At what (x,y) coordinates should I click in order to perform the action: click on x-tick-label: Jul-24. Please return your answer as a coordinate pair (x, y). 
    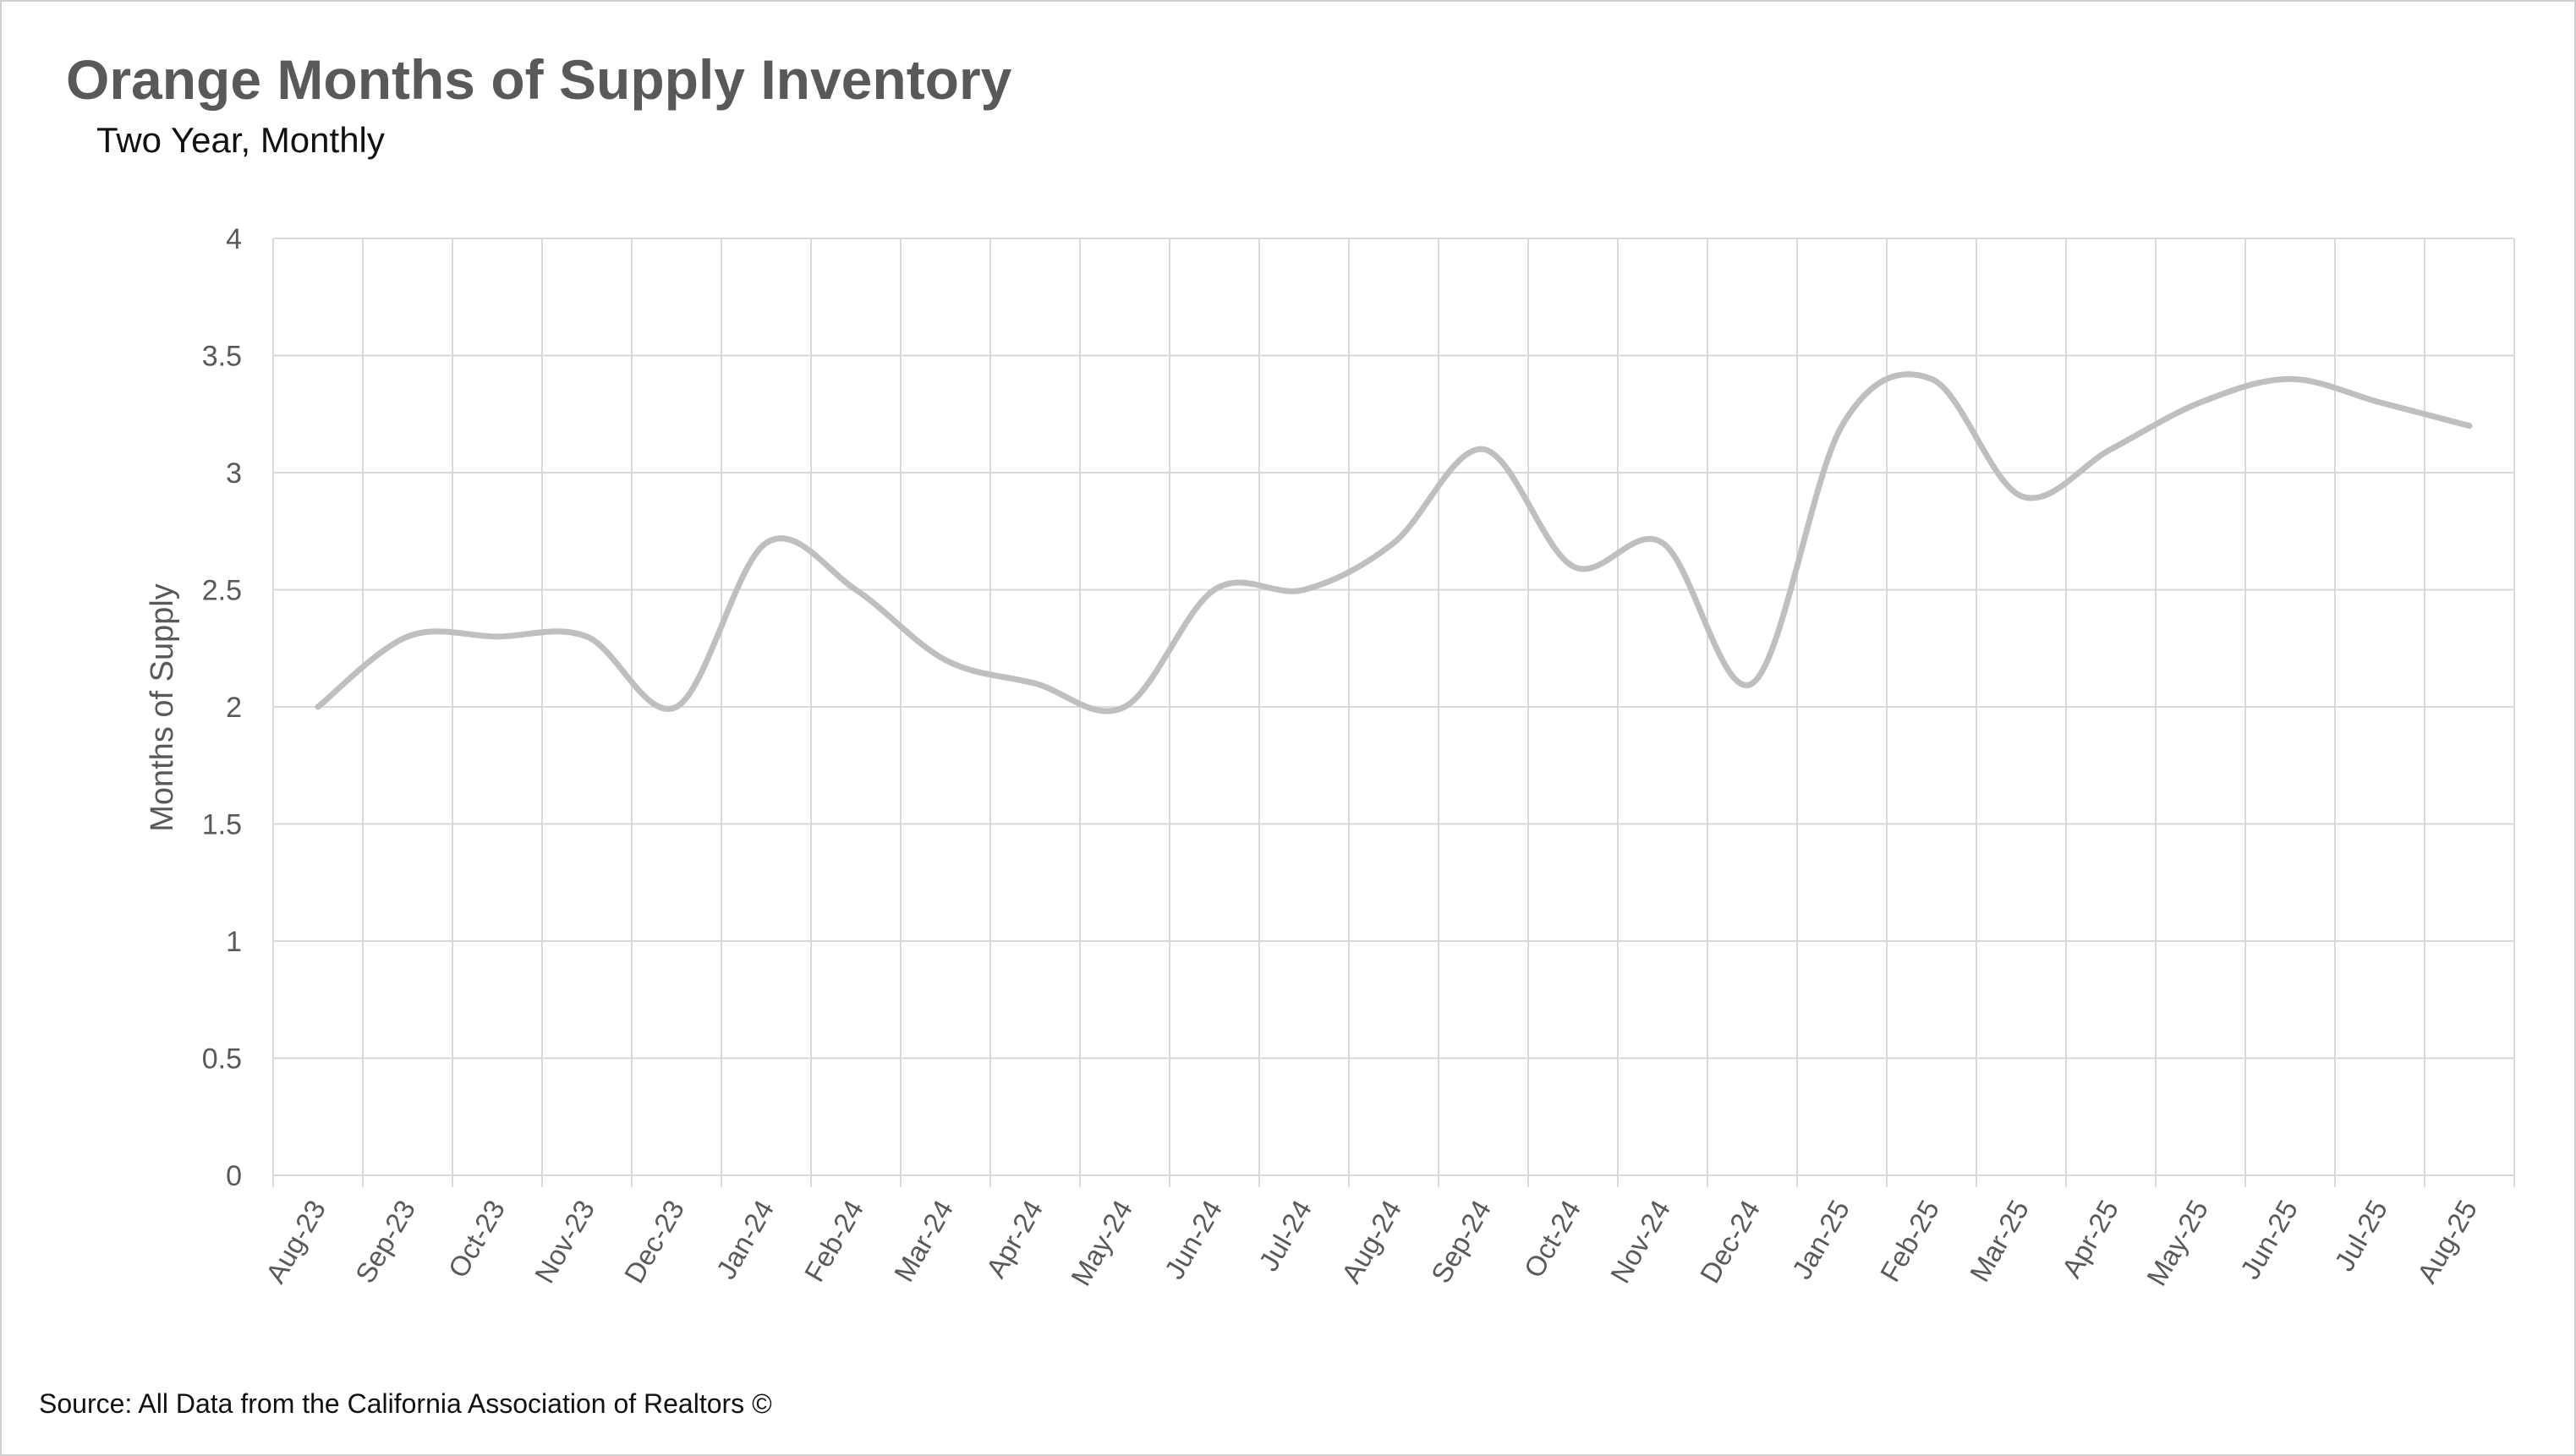
    Looking at the image, I should click on (1285, 1235).